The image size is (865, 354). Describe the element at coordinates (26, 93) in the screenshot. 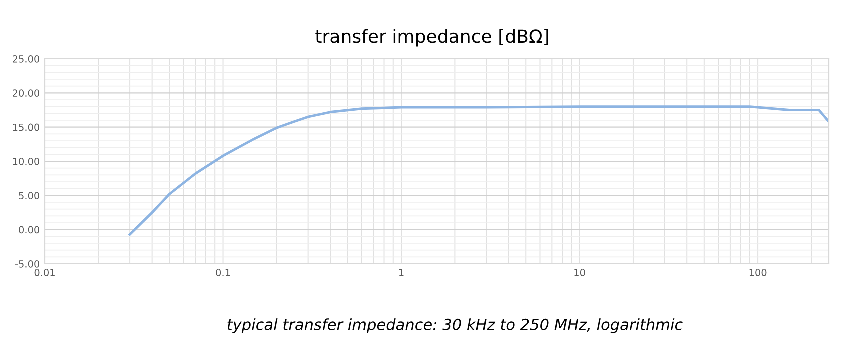

I see `y-tick-label: 20.00` at that location.